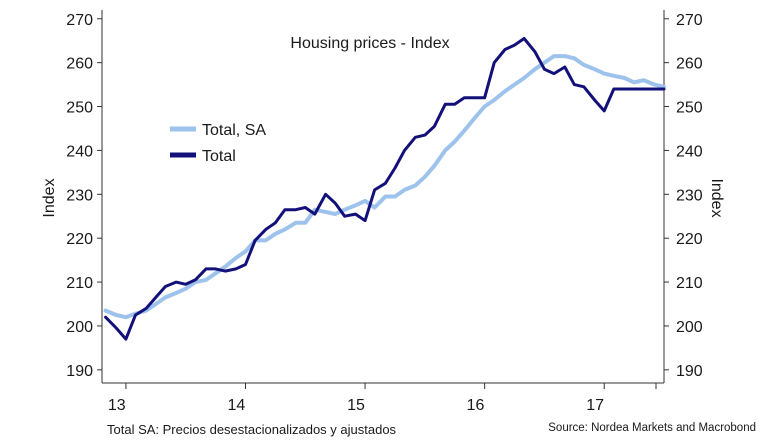 The width and height of the screenshot is (770, 448). I want to click on x-tick-label: 13, so click(117, 405).